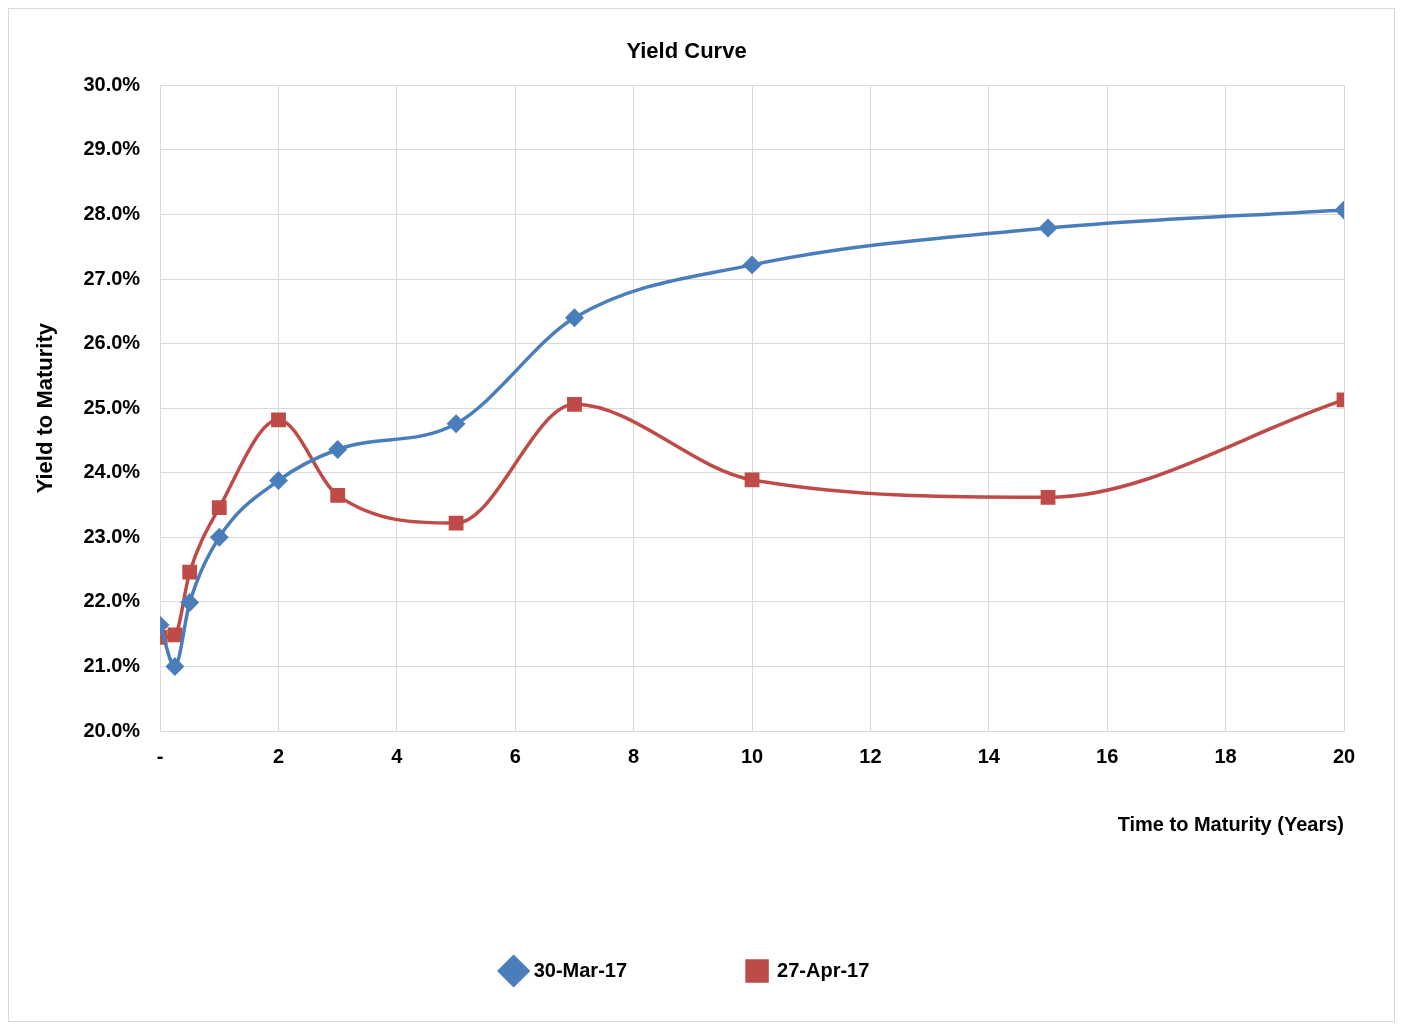 The image size is (1405, 1034). What do you see at coordinates (112, 664) in the screenshot?
I see `y-tick-label: 21.0%` at bounding box center [112, 664].